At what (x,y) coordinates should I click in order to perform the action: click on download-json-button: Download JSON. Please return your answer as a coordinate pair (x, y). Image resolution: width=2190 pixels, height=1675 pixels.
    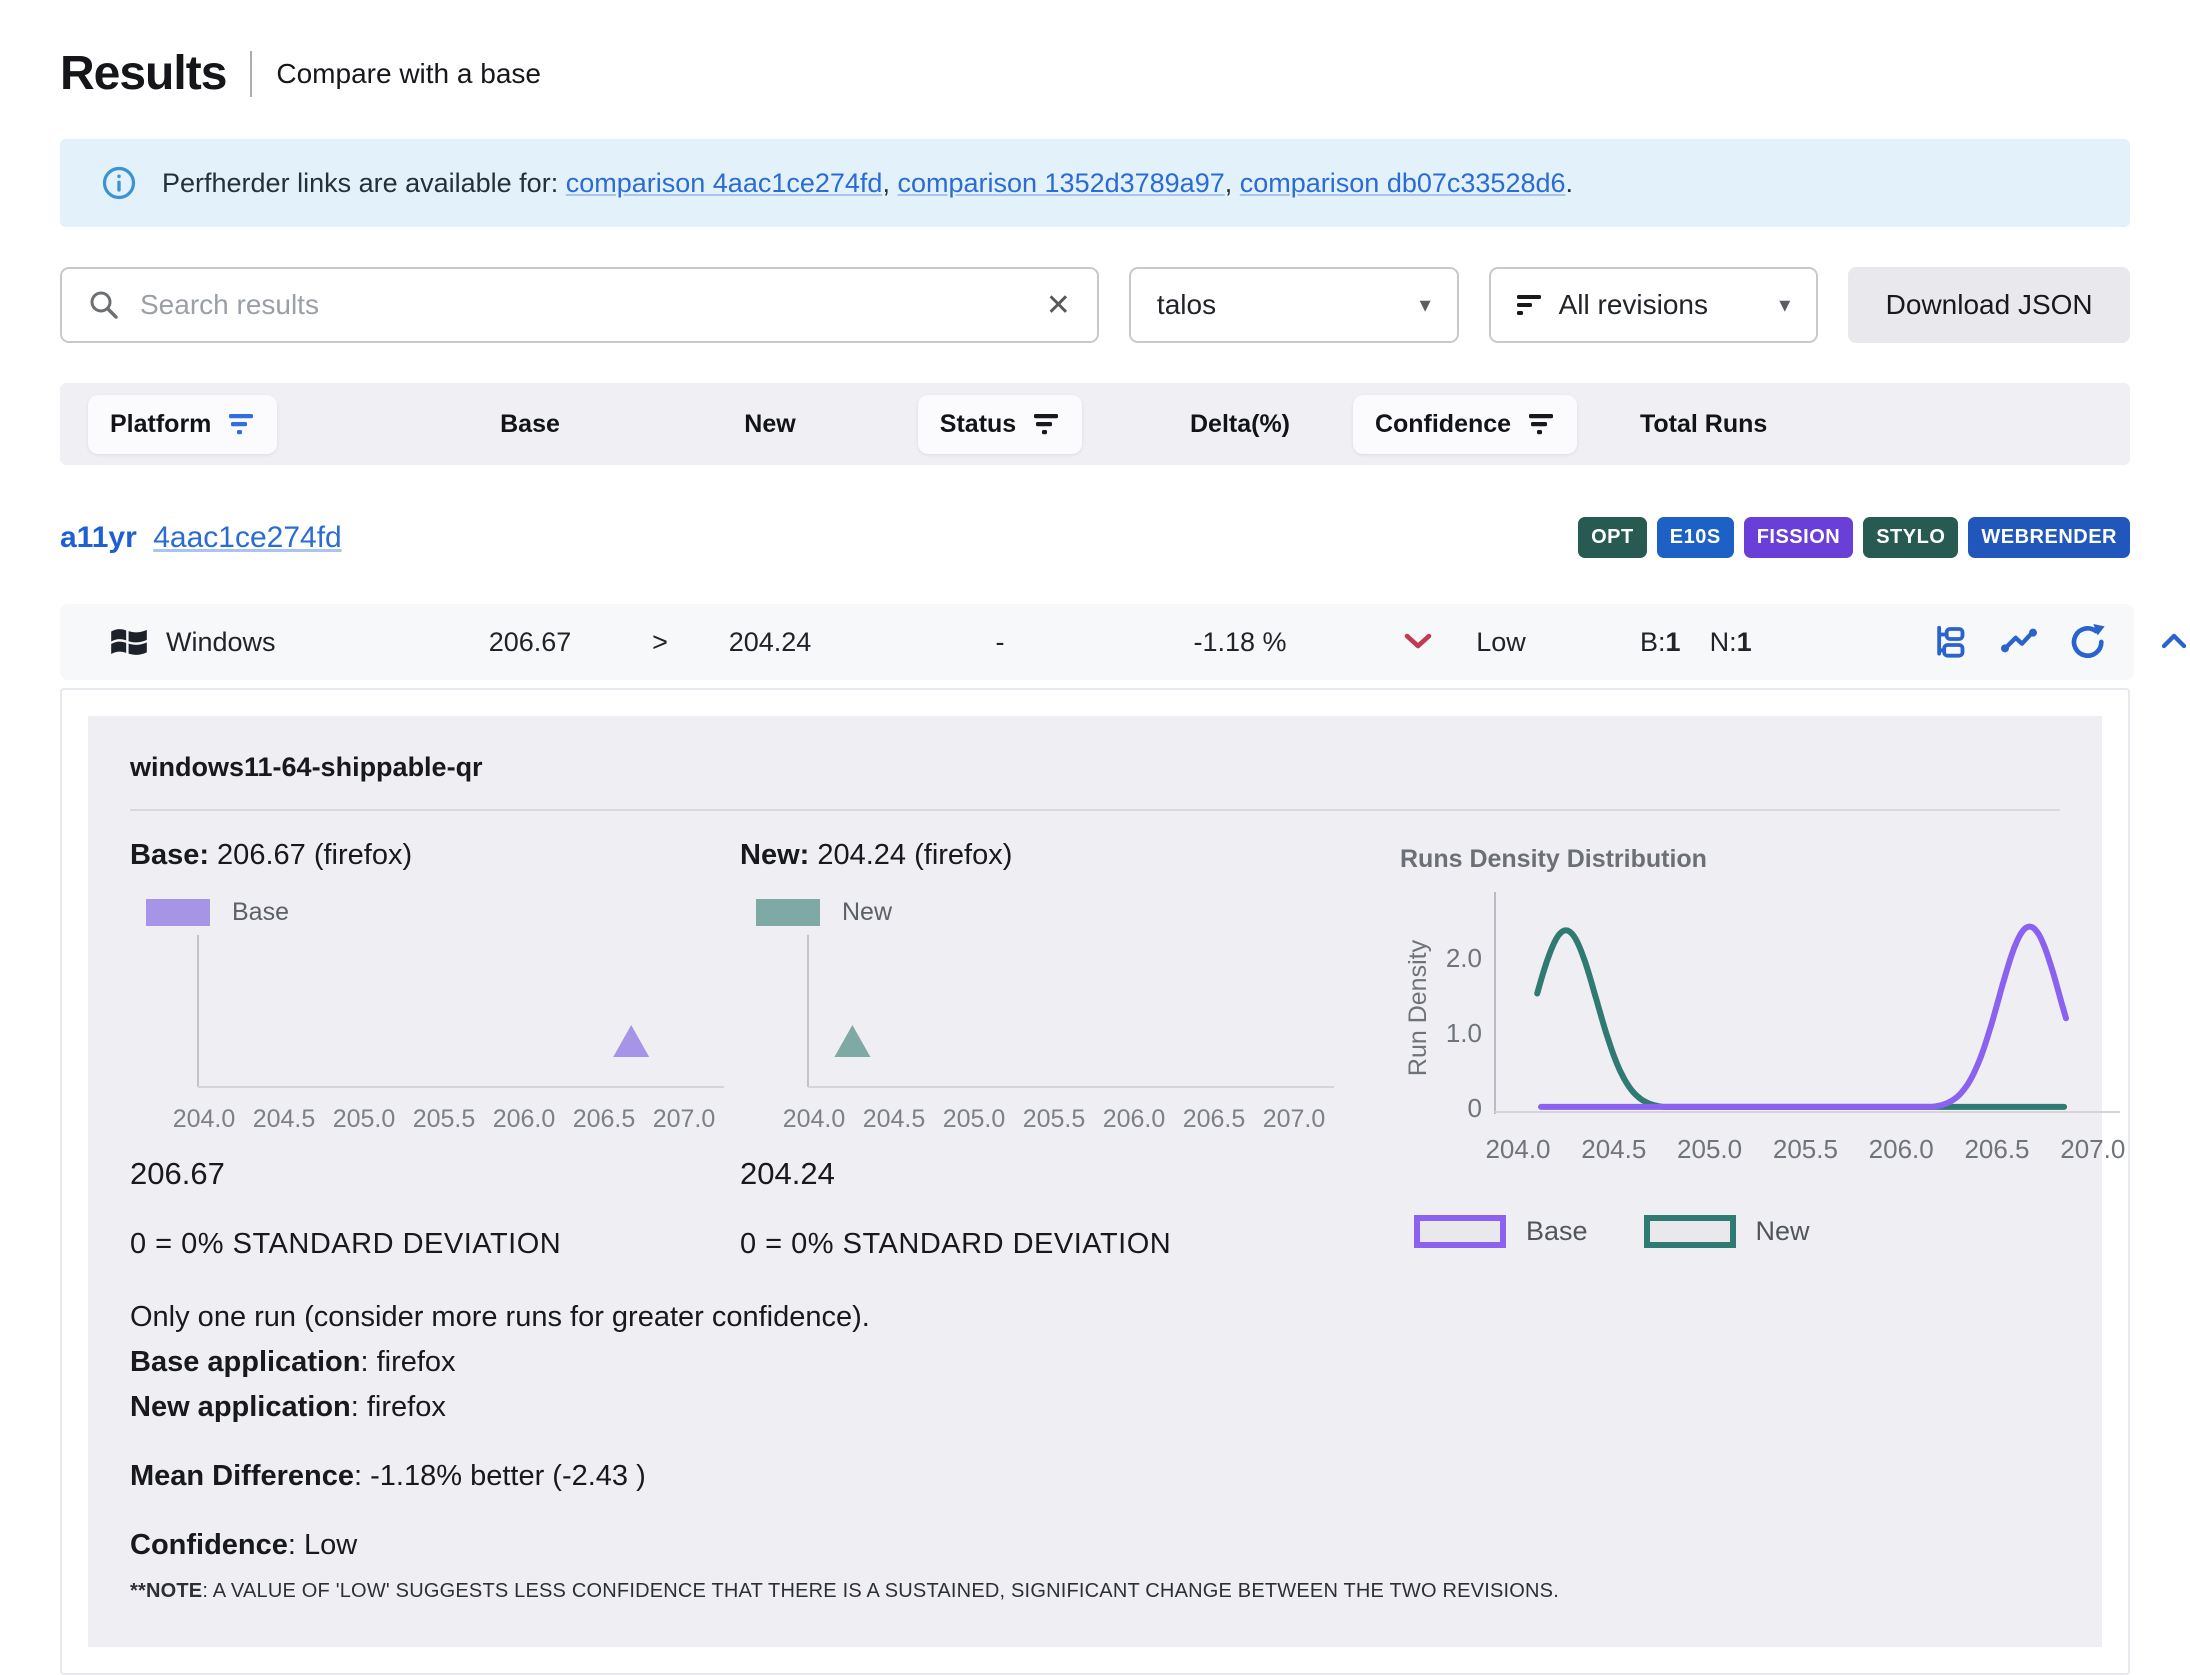
    Looking at the image, I should click on (1989, 305).